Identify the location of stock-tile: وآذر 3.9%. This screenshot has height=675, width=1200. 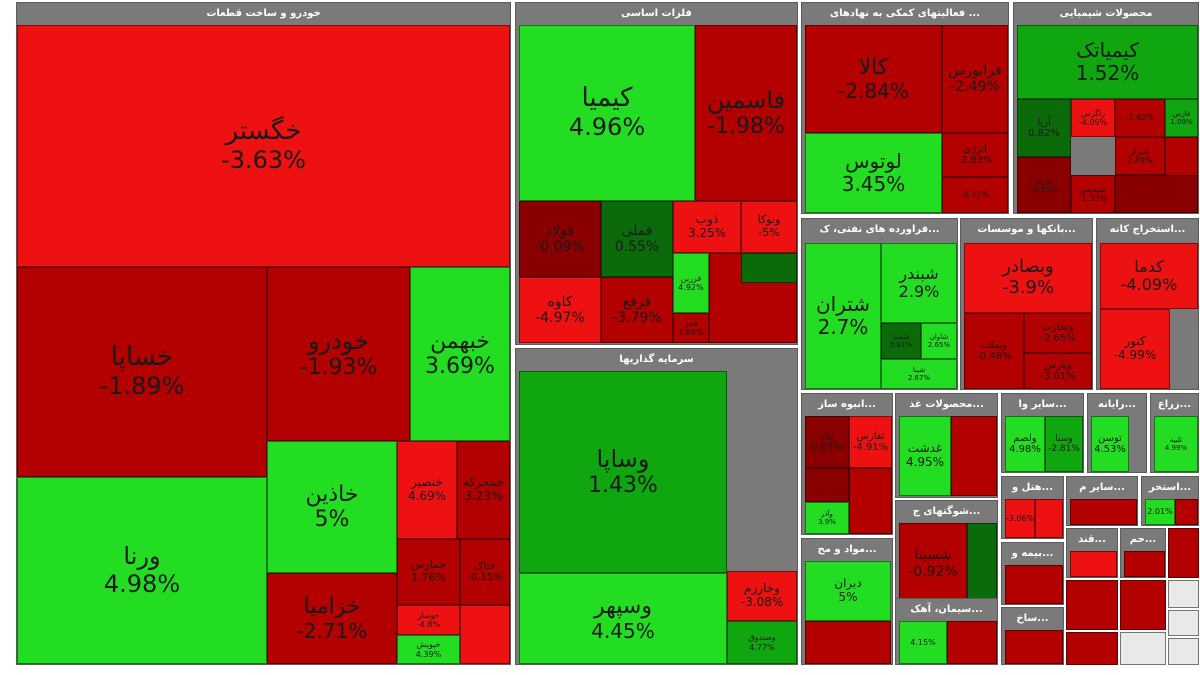
(827, 518).